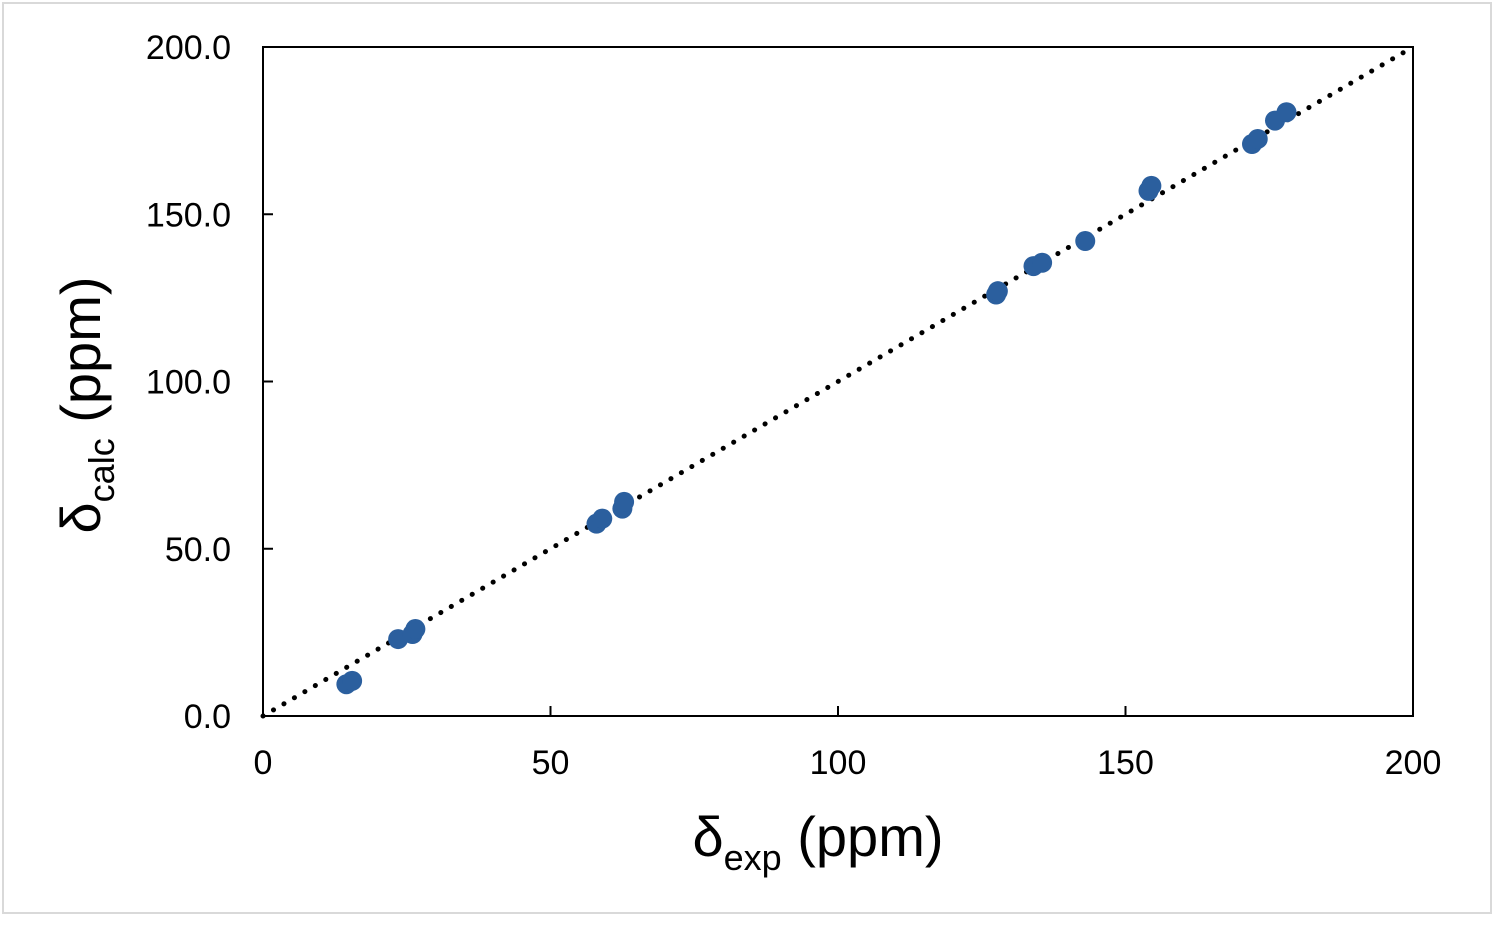  Describe the element at coordinates (85, 405) in the screenshot. I see `y-axis-title: δcalc (ppm)` at that location.